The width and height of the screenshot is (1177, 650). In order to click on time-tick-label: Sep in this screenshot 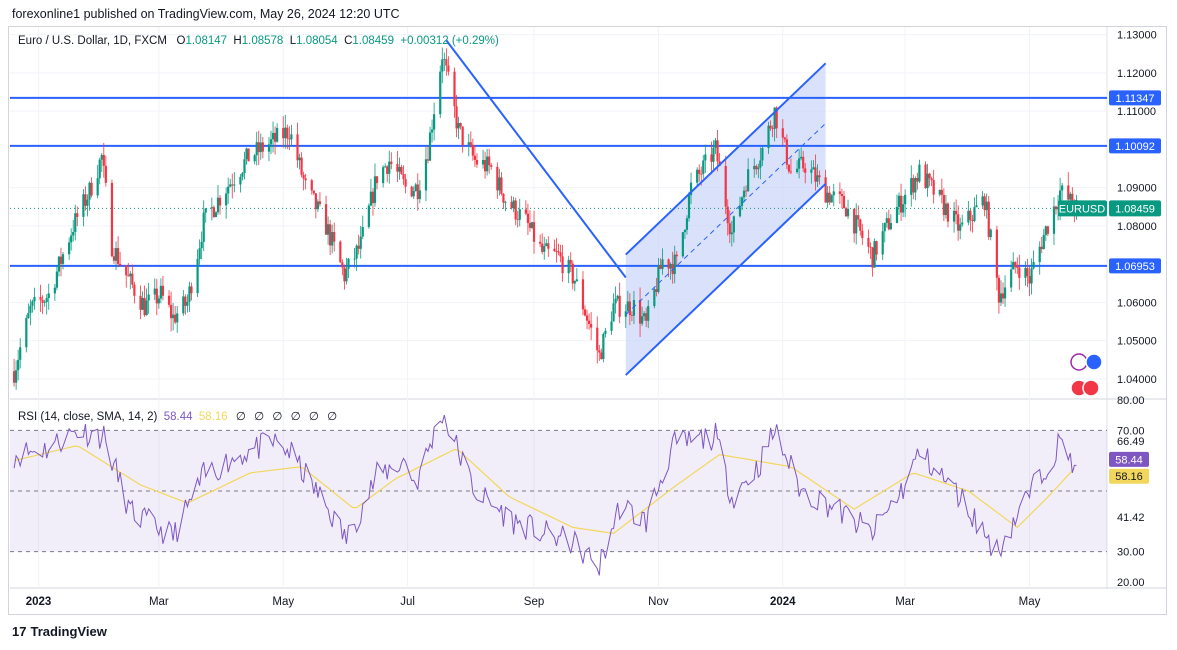, I will do `click(534, 602)`.